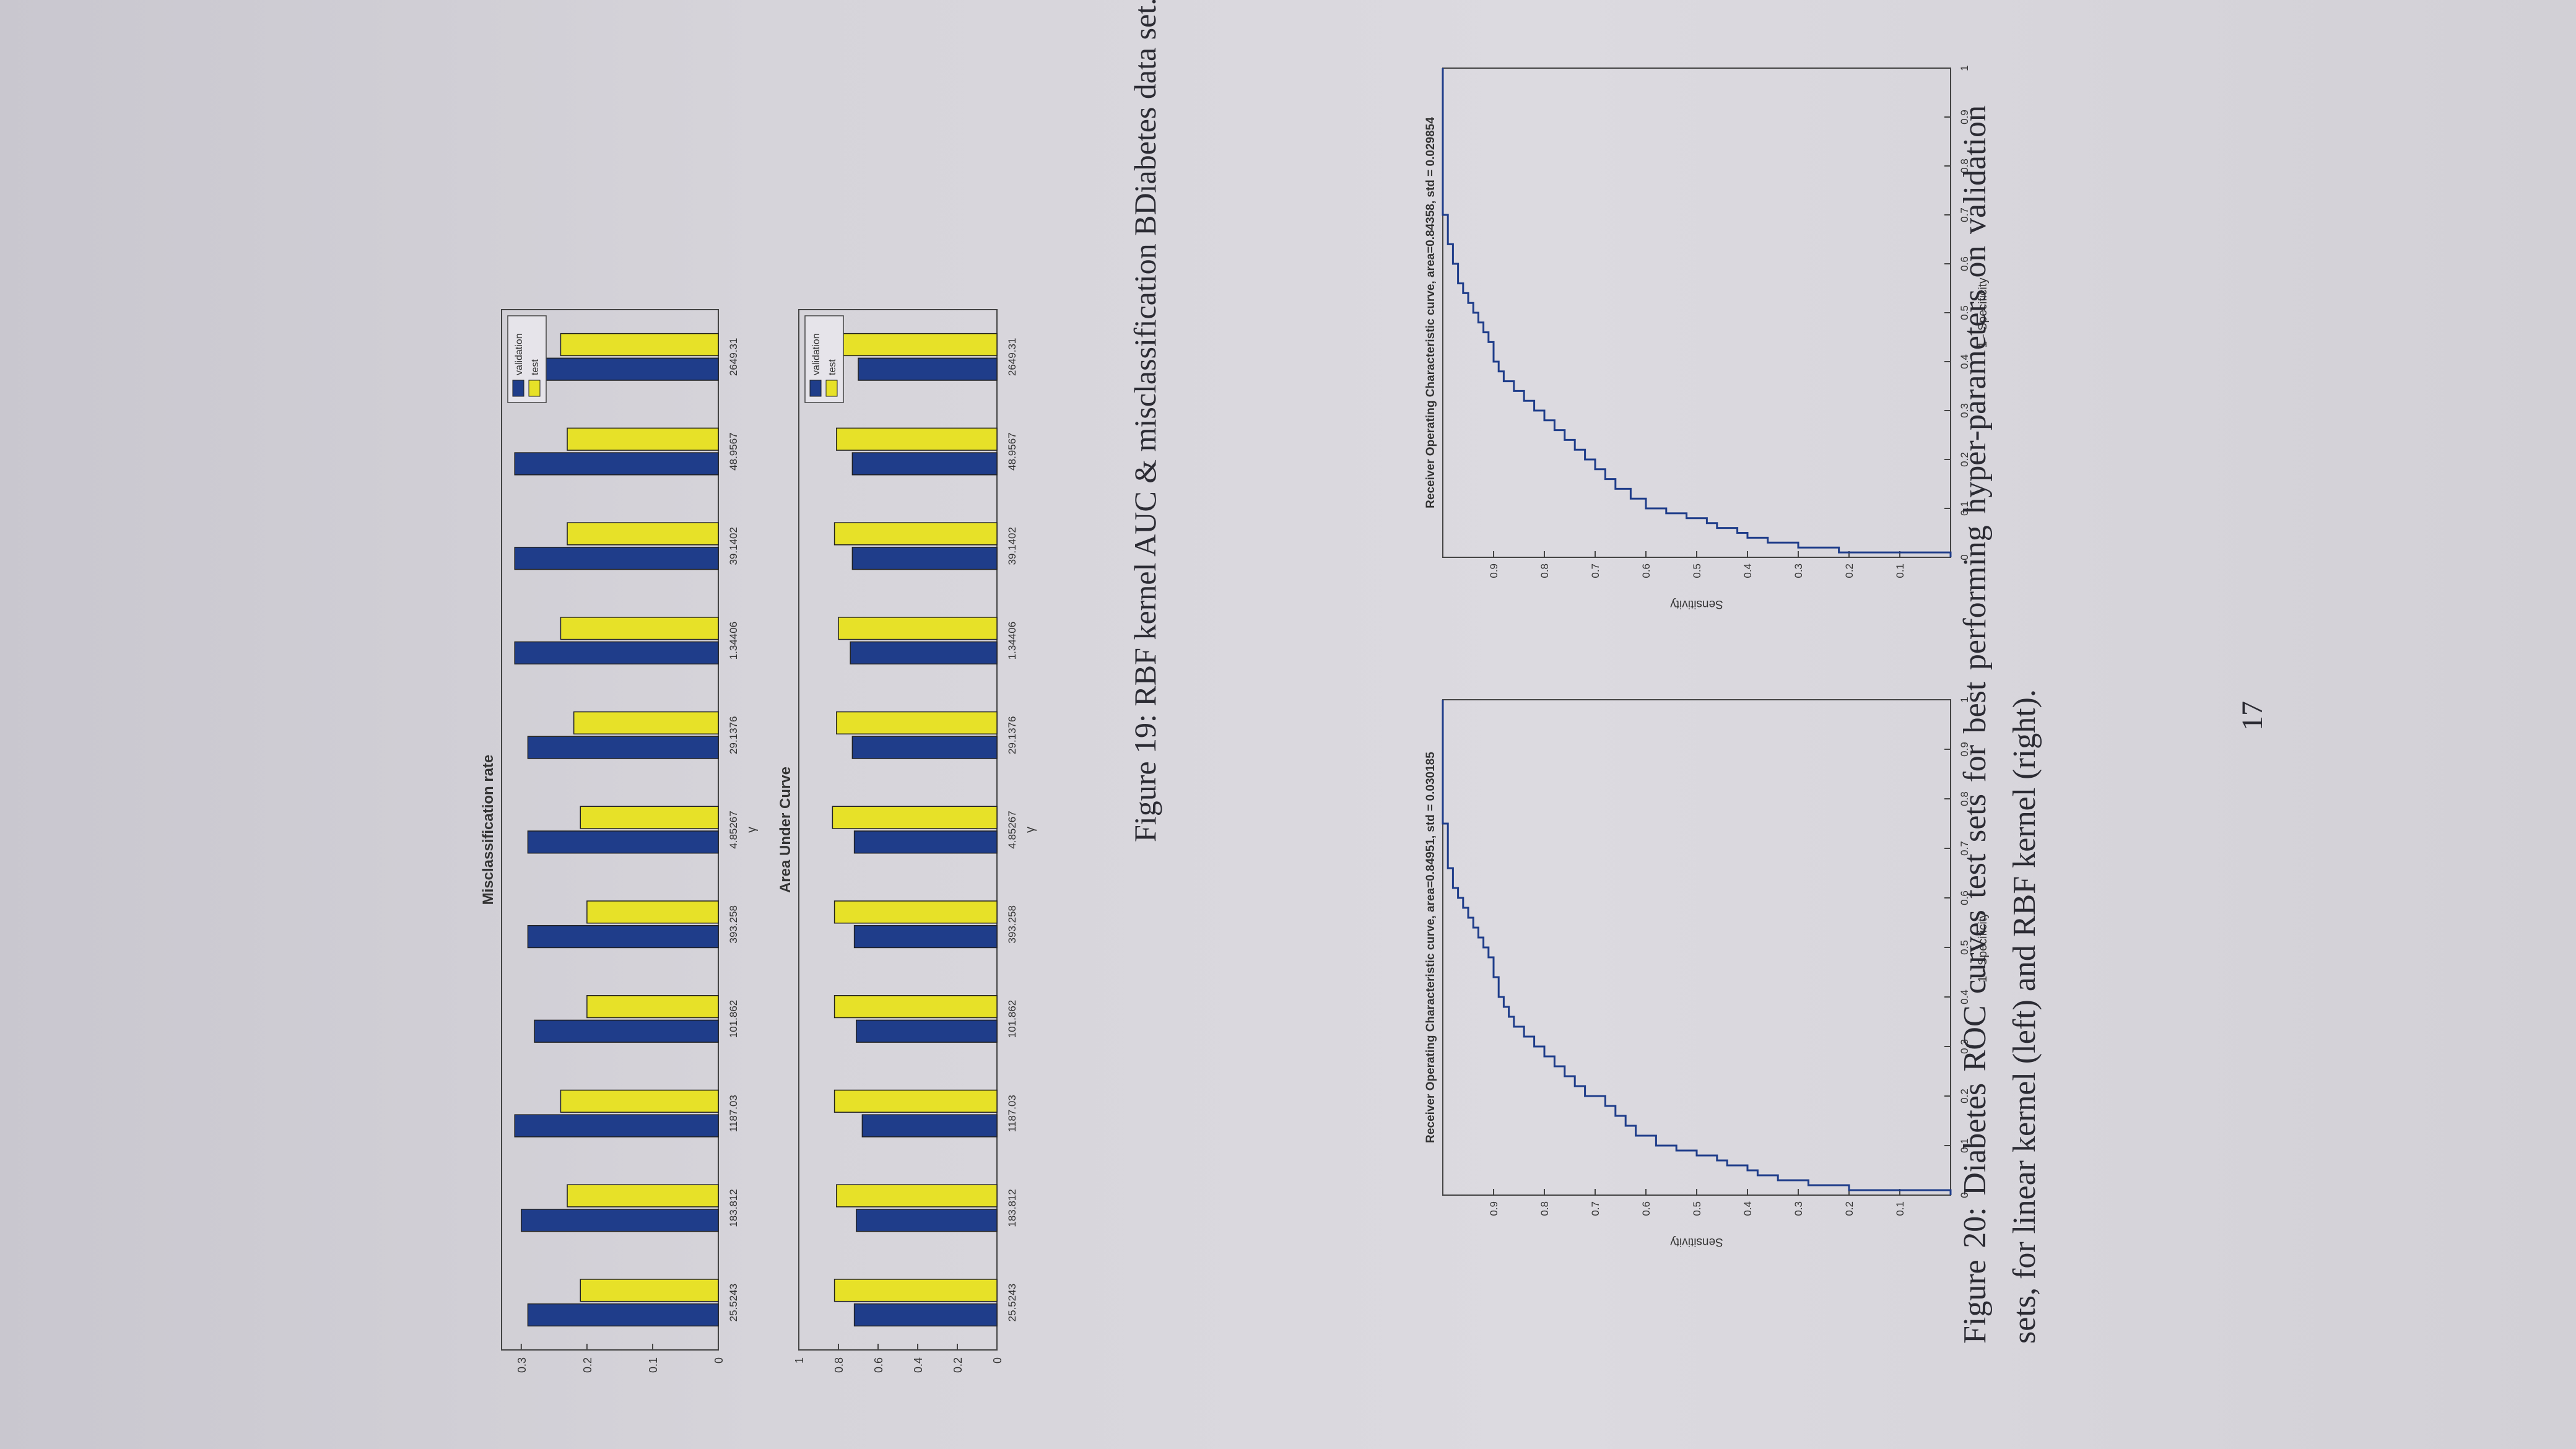  Describe the element at coordinates (1964, 362) in the screenshot. I see `x-tick-label: 0.4` at that location.